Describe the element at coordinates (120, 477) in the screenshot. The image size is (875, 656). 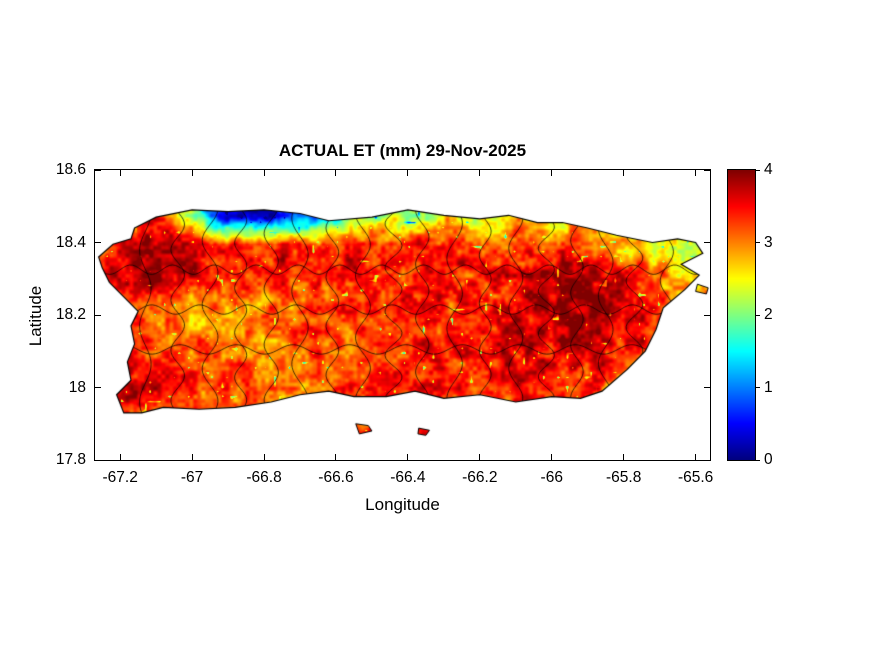
I see `x-tick-label: -67.2` at that location.